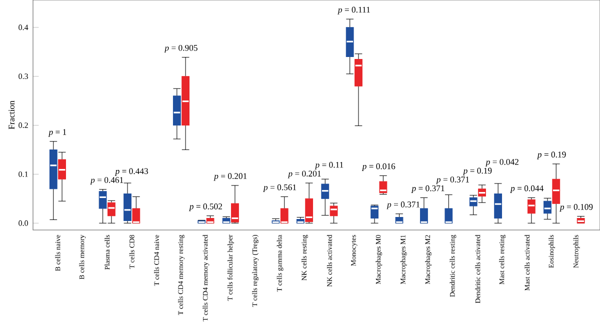 This screenshot has width=600, height=332. Describe the element at coordinates (379, 167) in the screenshot. I see `annotation: p = 0.016` at that location.